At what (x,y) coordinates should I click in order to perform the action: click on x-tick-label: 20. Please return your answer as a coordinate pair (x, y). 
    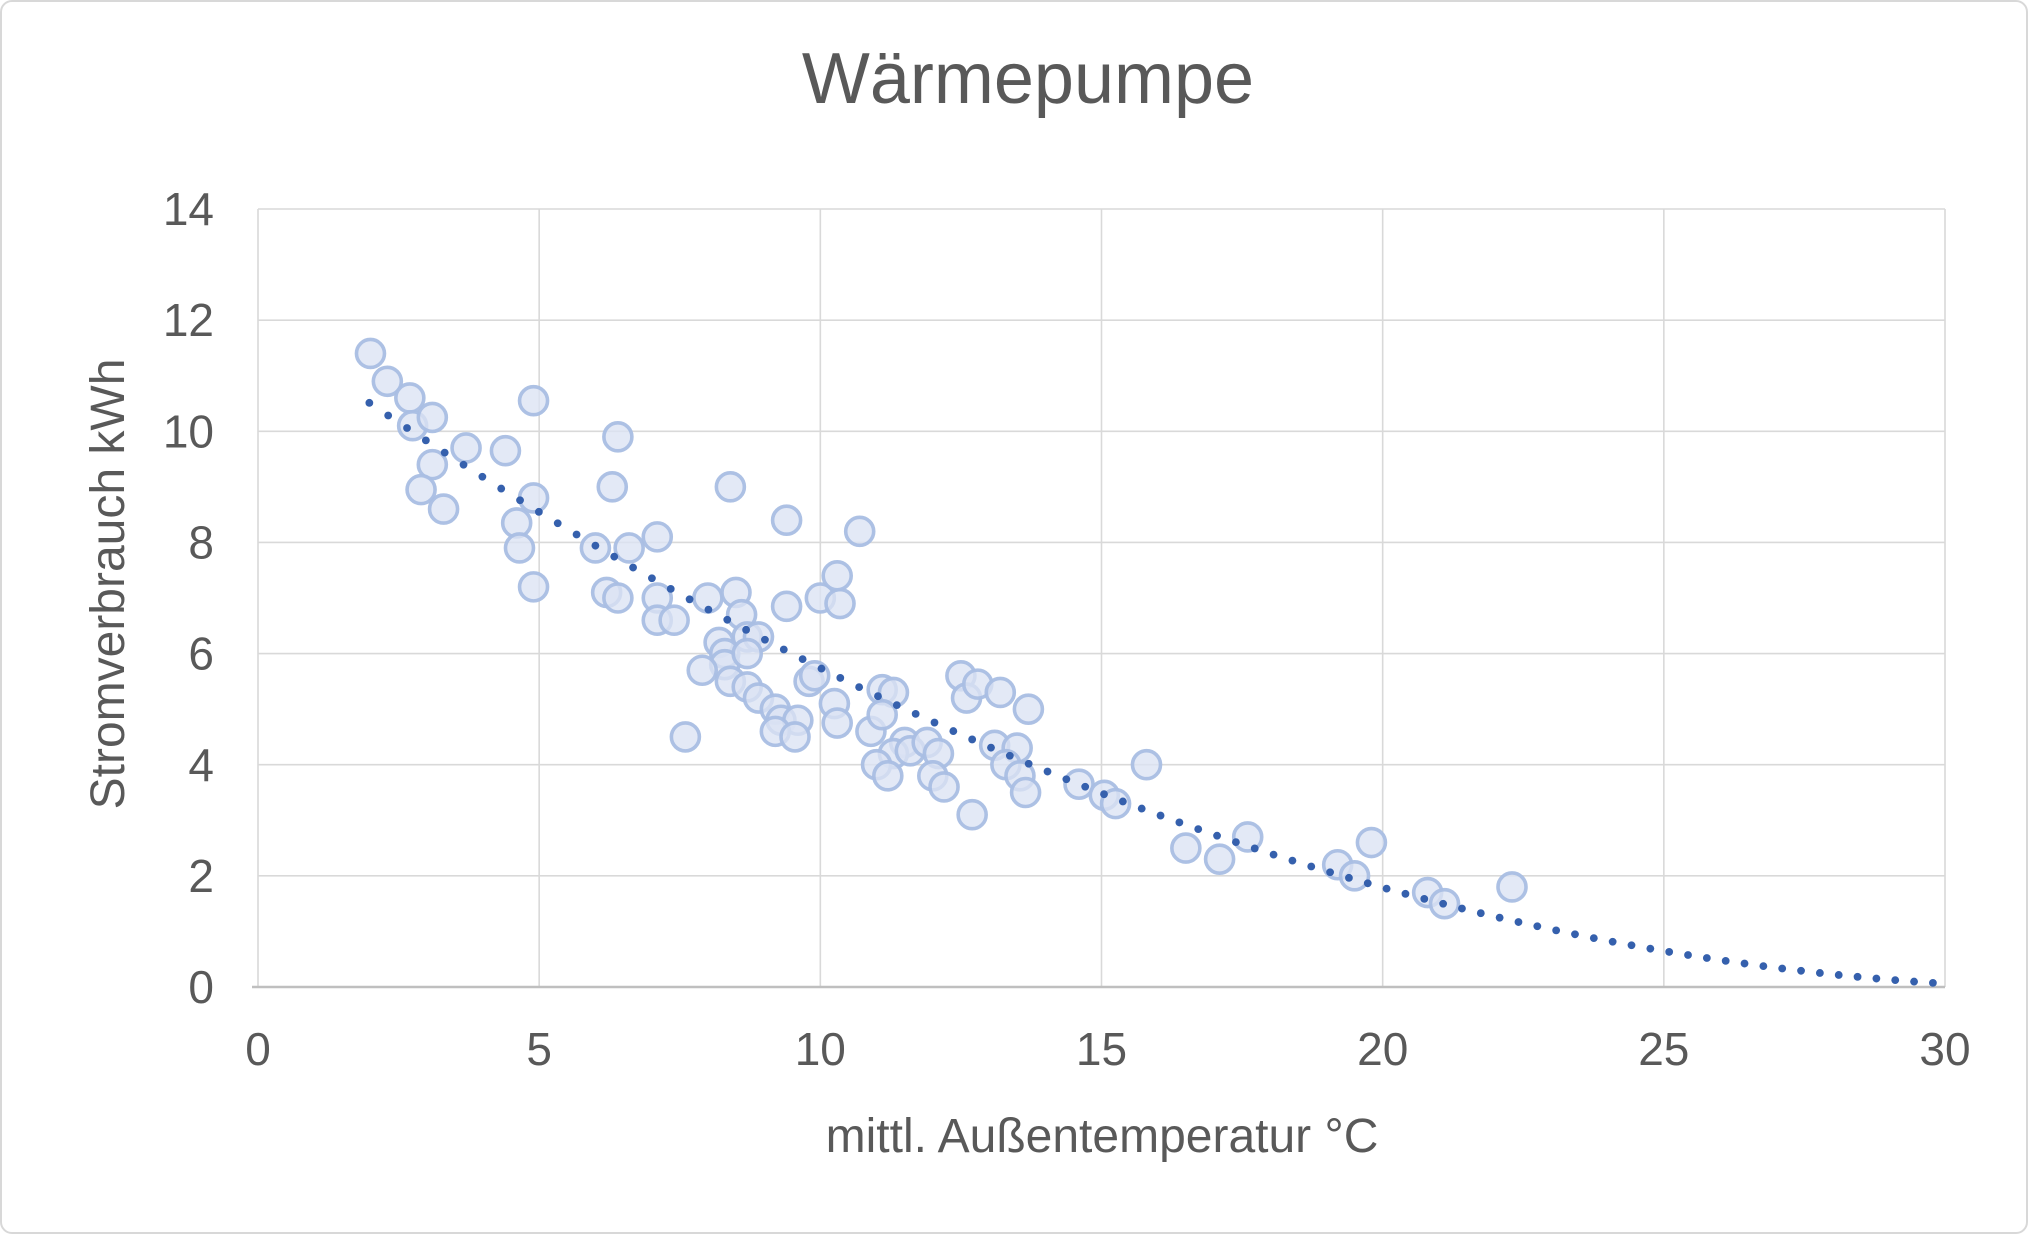
    Looking at the image, I should click on (1382, 1049).